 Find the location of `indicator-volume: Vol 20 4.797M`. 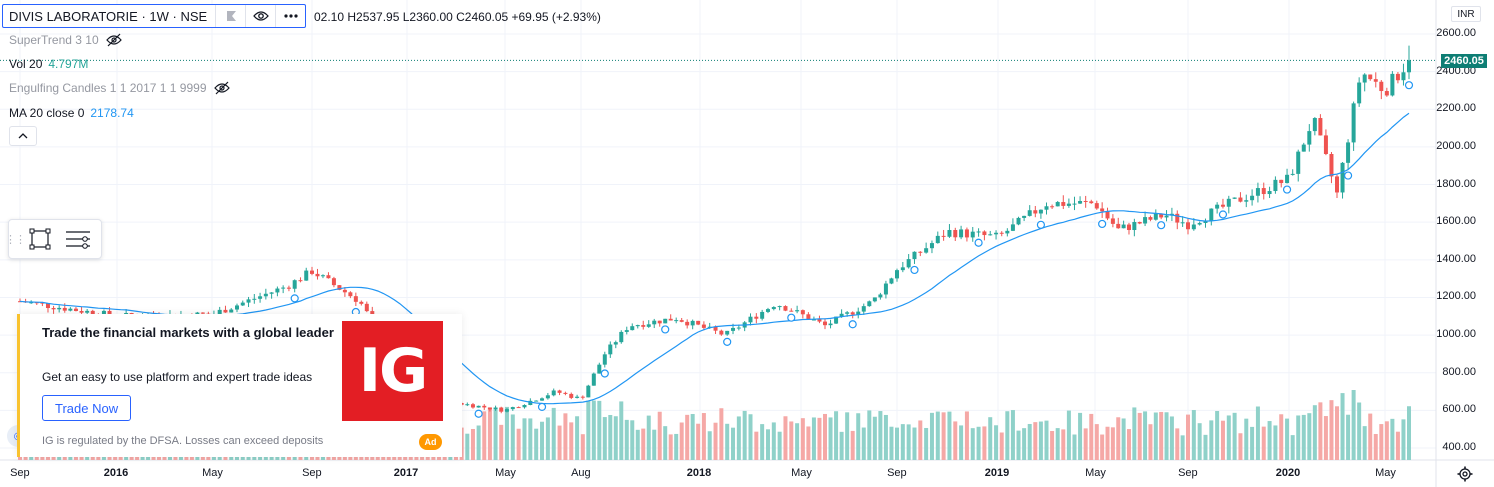

indicator-volume: Vol 20 4.797M is located at coordinates (48, 64).